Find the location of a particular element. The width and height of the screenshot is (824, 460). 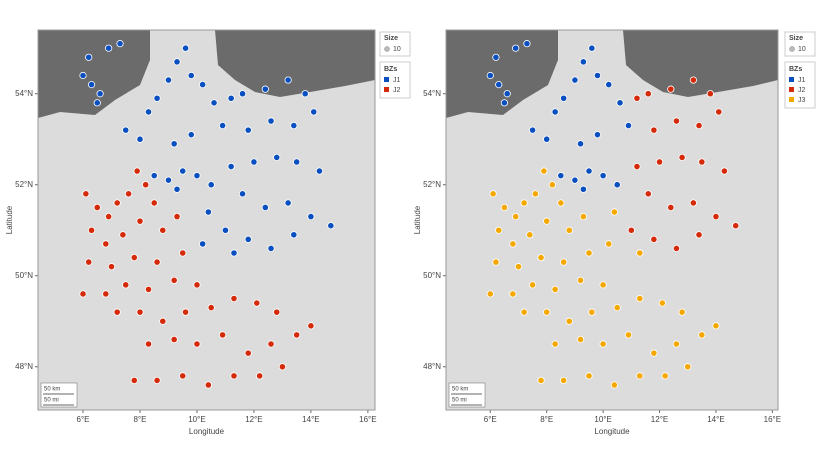

x-tick-label: 10°E is located at coordinates (196, 419).